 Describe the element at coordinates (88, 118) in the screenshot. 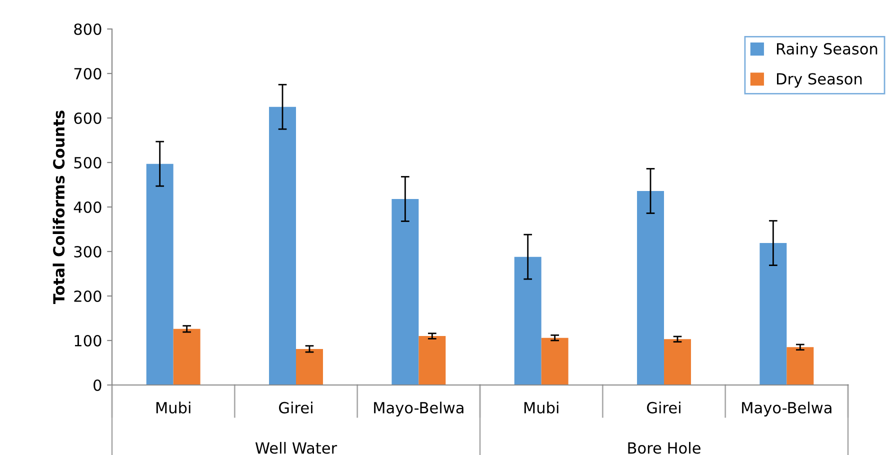

I see `y-tick-label: 600` at that location.